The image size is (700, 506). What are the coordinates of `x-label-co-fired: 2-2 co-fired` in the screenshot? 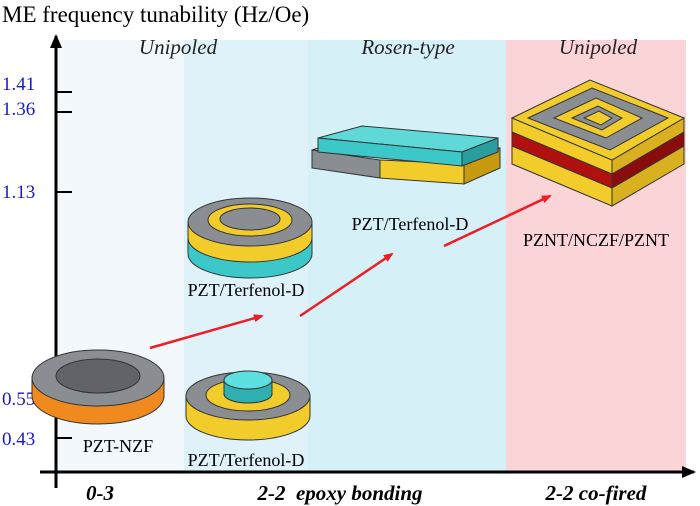 It's located at (596, 493).